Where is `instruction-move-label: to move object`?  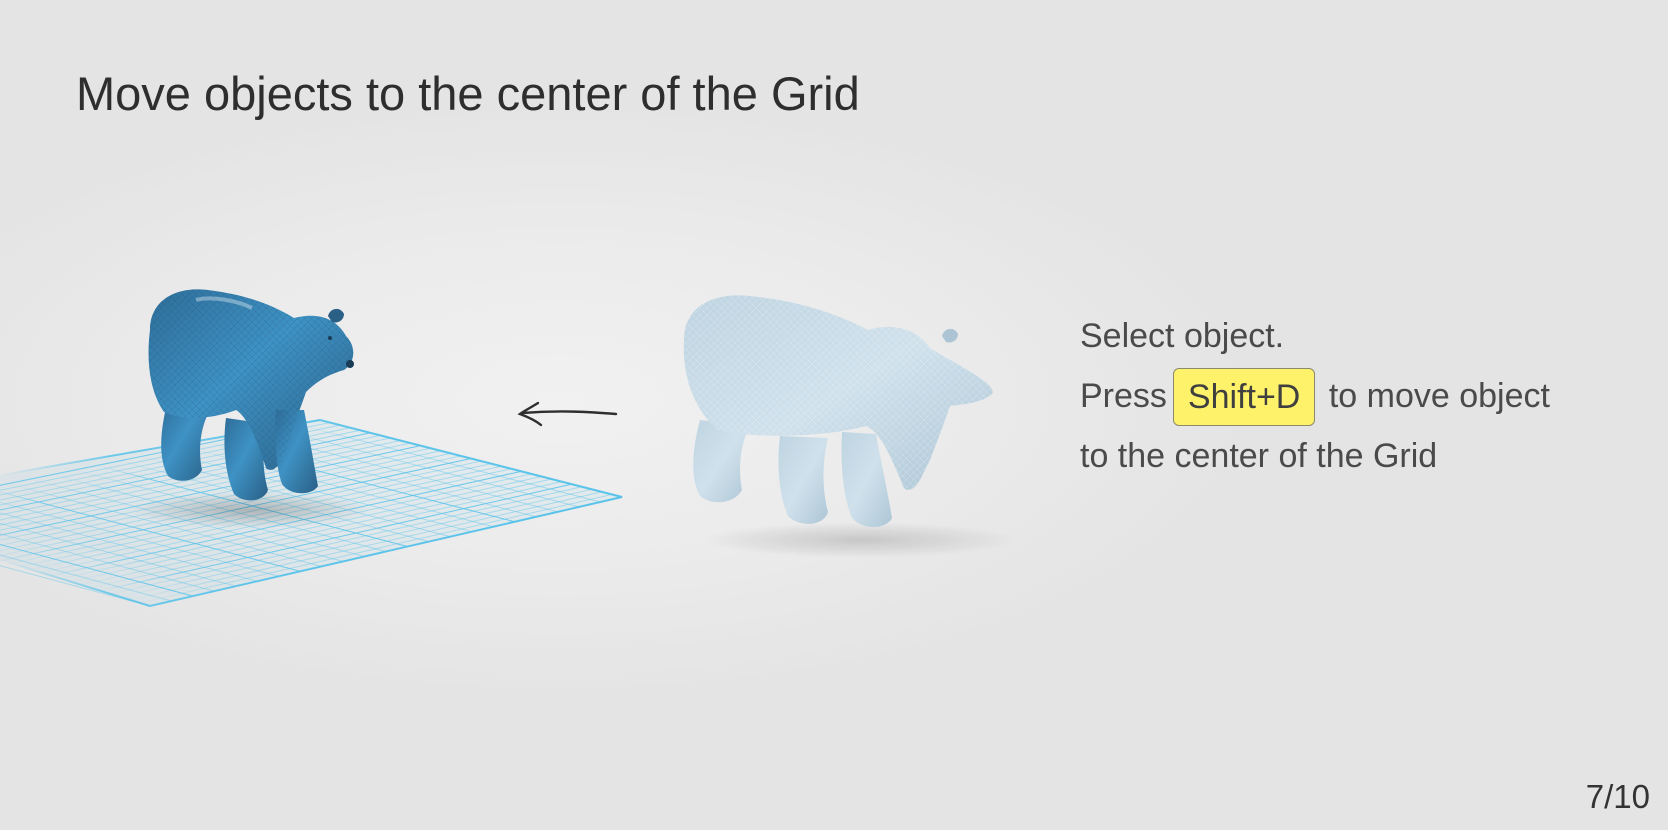 instruction-move-label: to move object is located at coordinates (1439, 396).